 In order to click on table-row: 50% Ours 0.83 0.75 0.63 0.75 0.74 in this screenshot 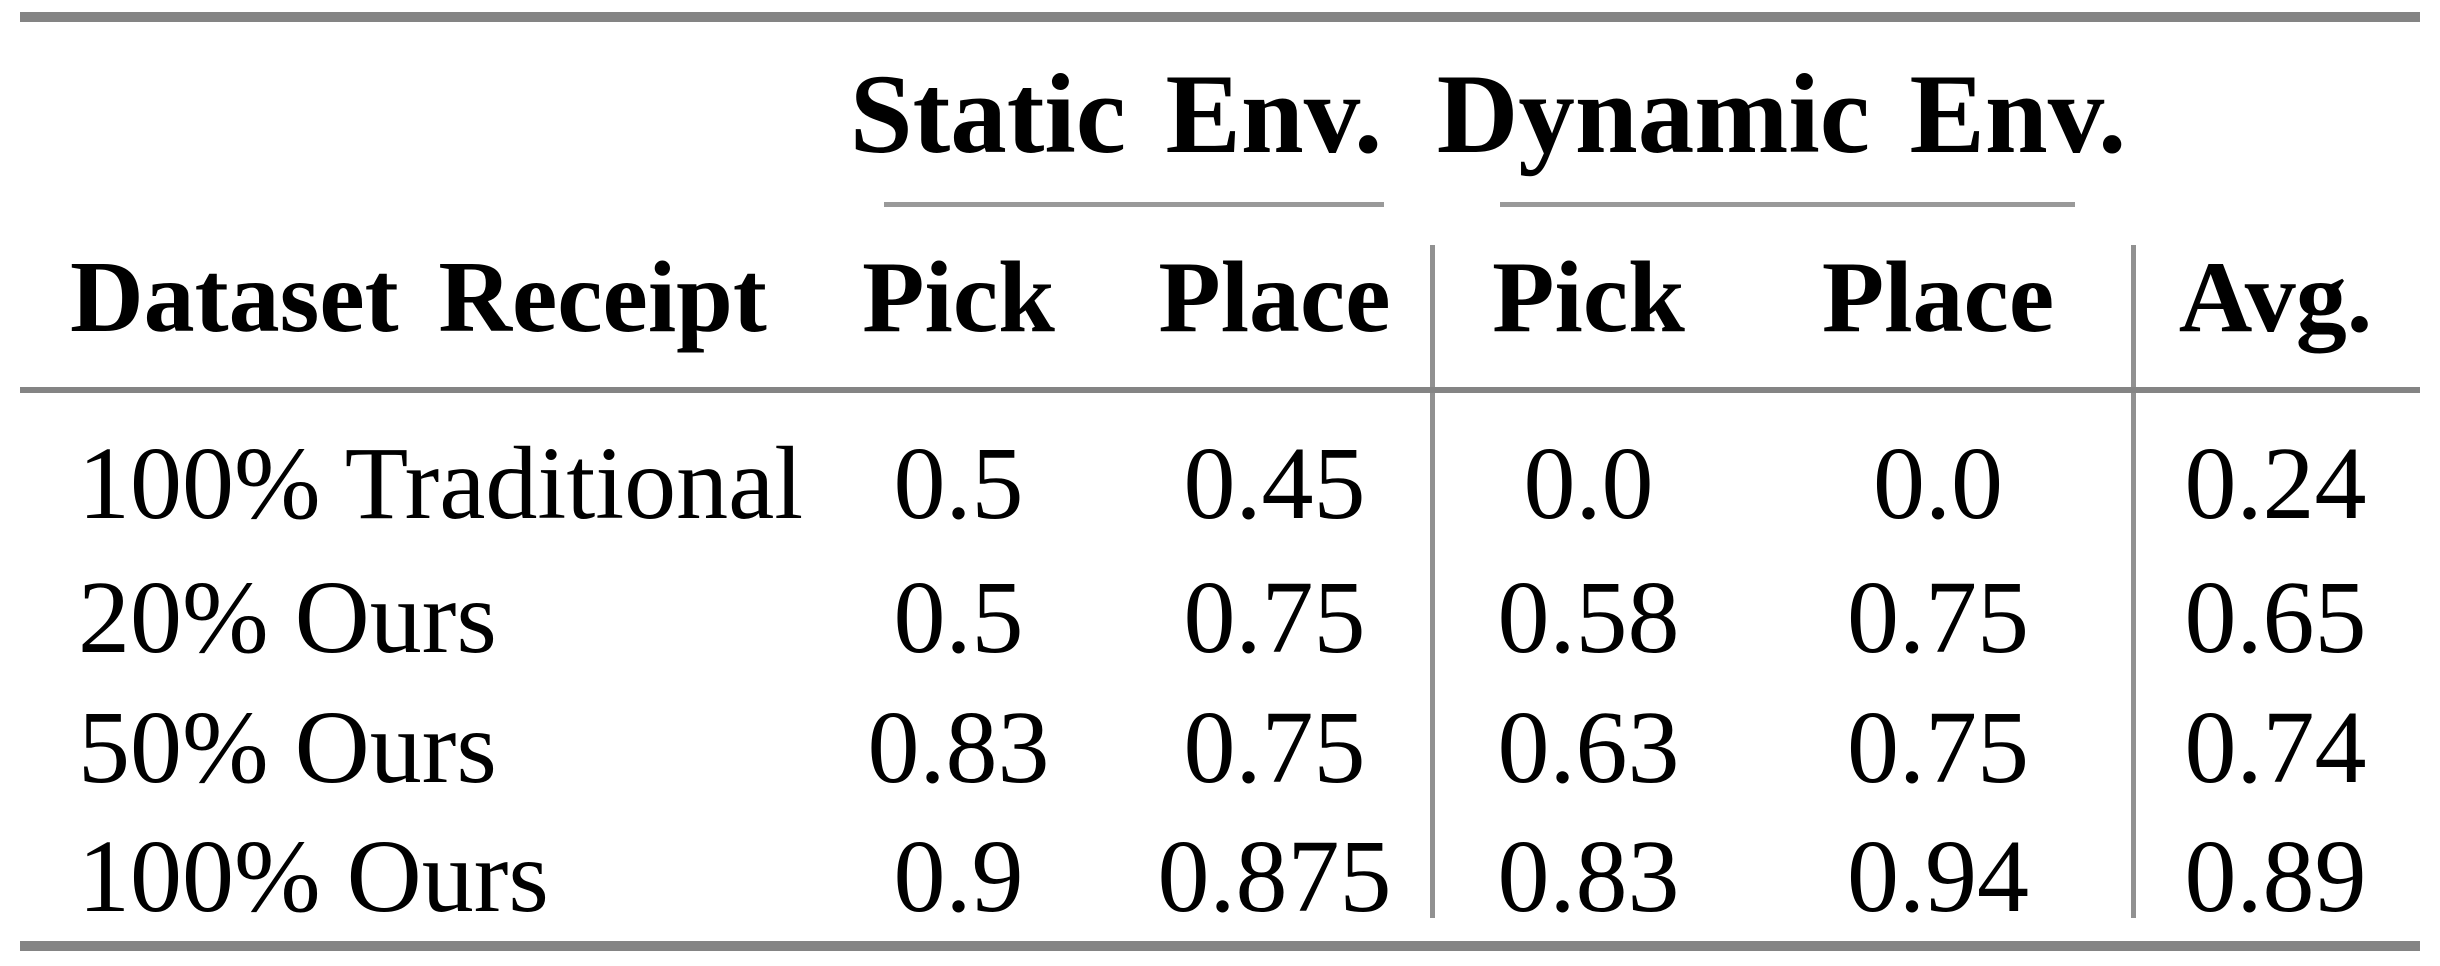, I will do `click(1220, 747)`.